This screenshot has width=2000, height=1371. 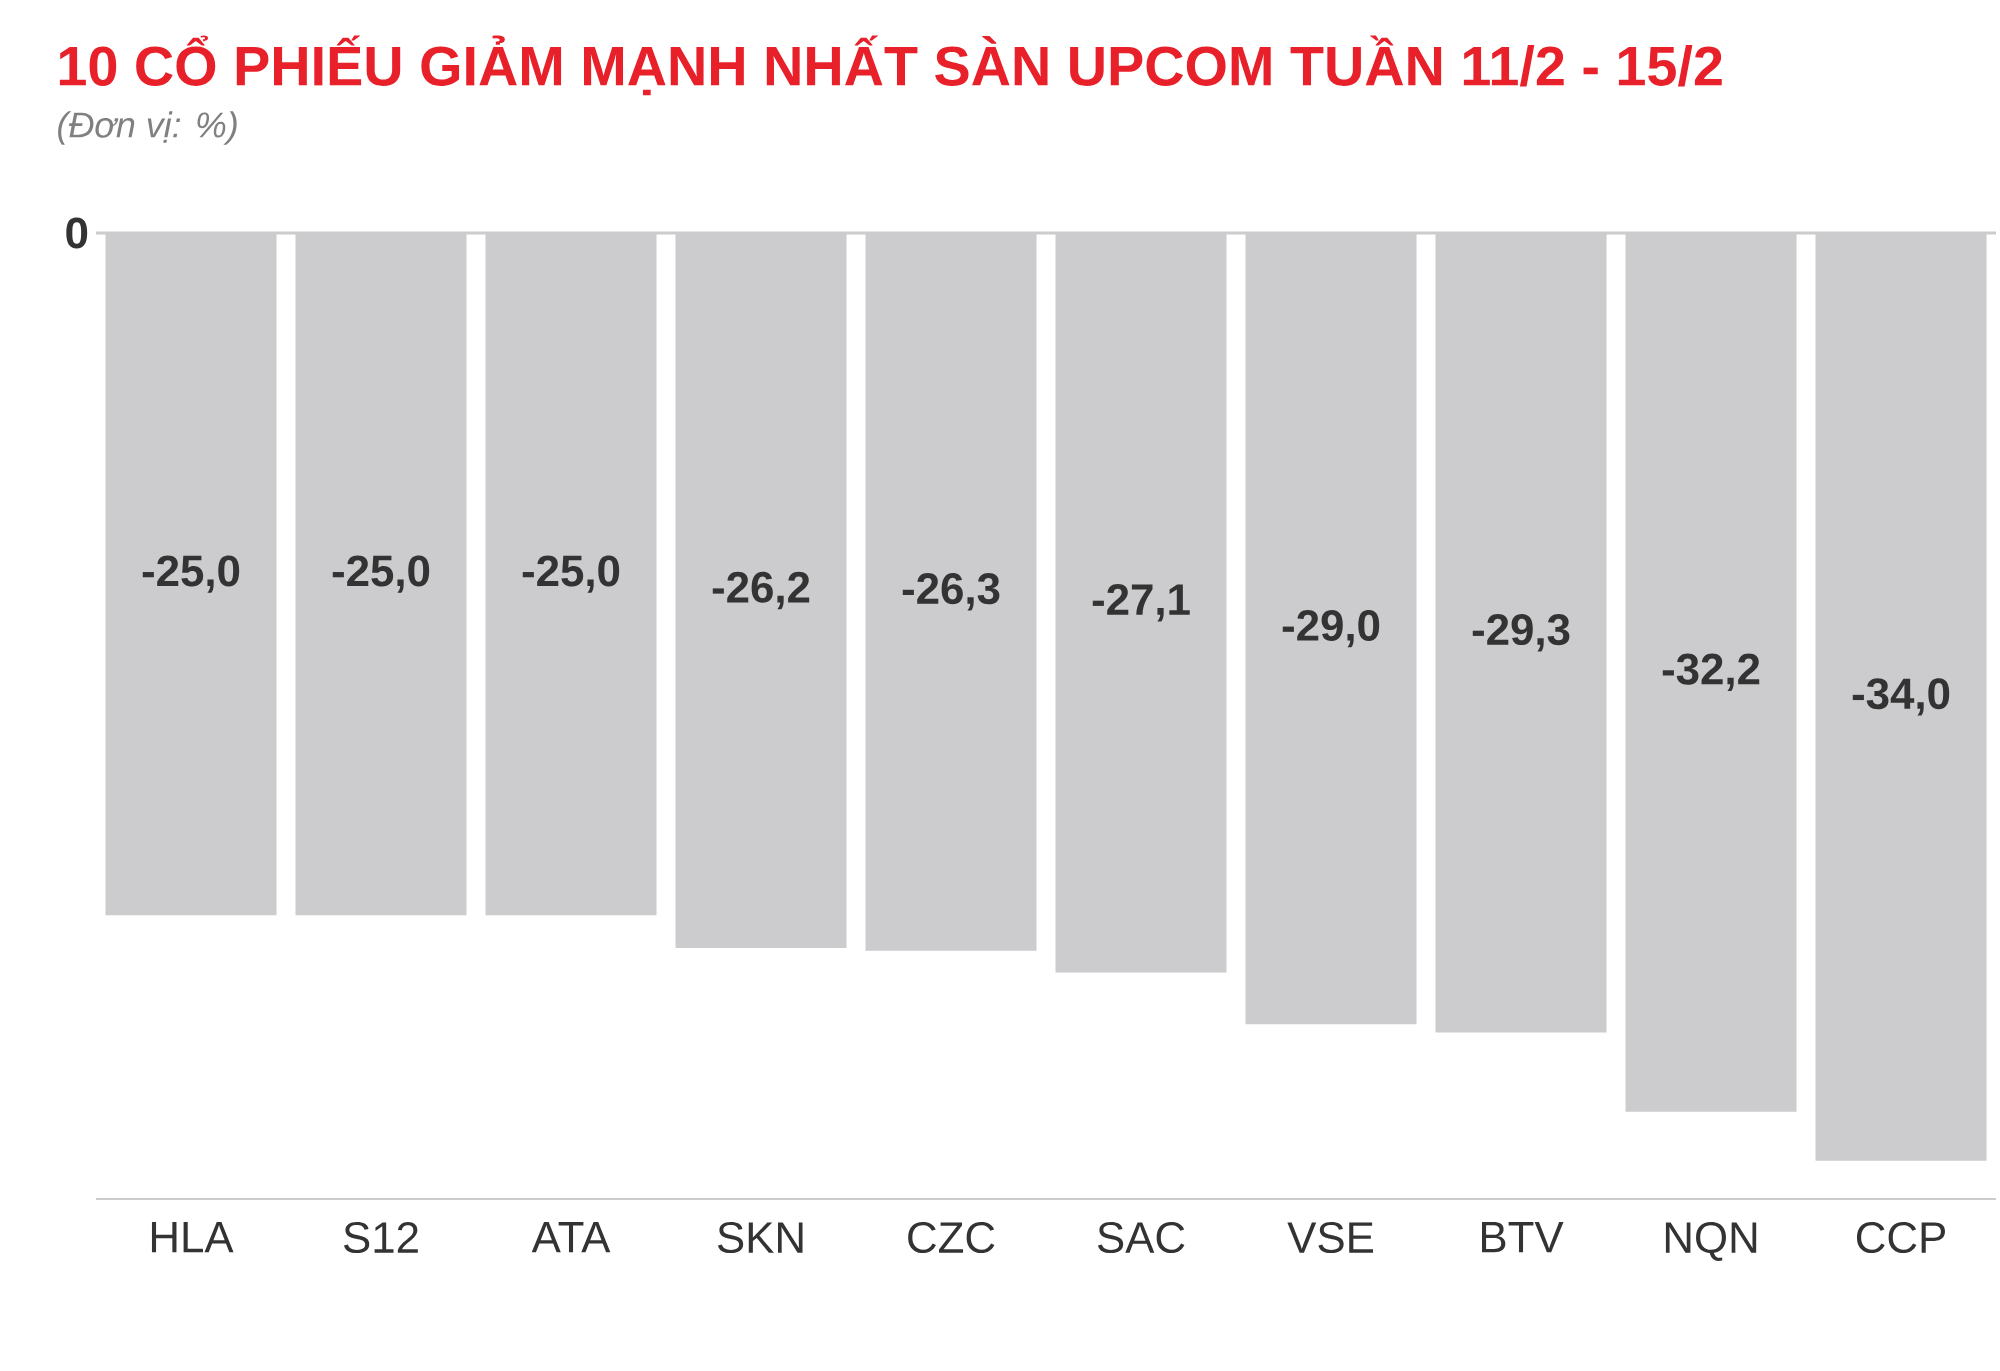 I want to click on x-tick-label: SAC, so click(x=1141, y=1238).